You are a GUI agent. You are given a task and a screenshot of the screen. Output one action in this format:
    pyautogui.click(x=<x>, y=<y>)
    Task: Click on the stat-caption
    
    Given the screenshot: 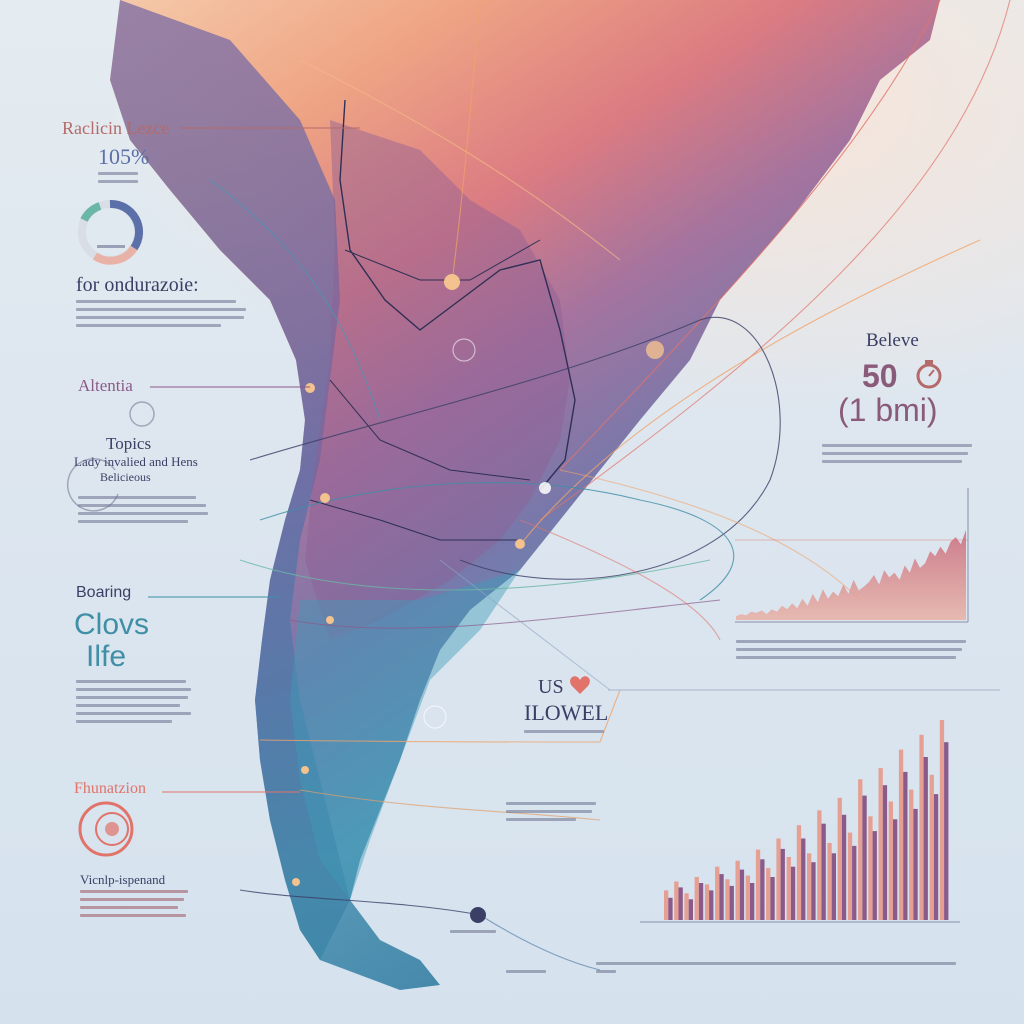 What is the action you would take?
    pyautogui.click(x=118, y=180)
    